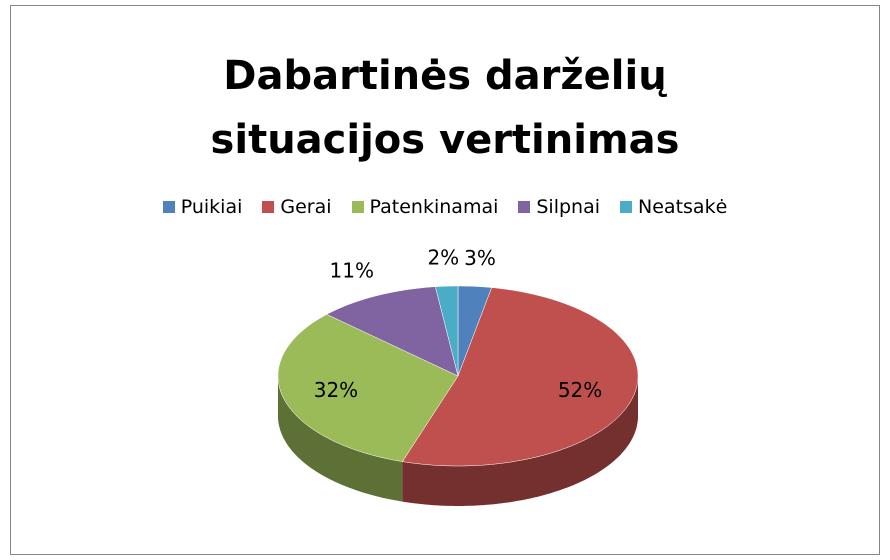  What do you see at coordinates (434, 207) in the screenshot?
I see `legend-label: Patenkinamai` at bounding box center [434, 207].